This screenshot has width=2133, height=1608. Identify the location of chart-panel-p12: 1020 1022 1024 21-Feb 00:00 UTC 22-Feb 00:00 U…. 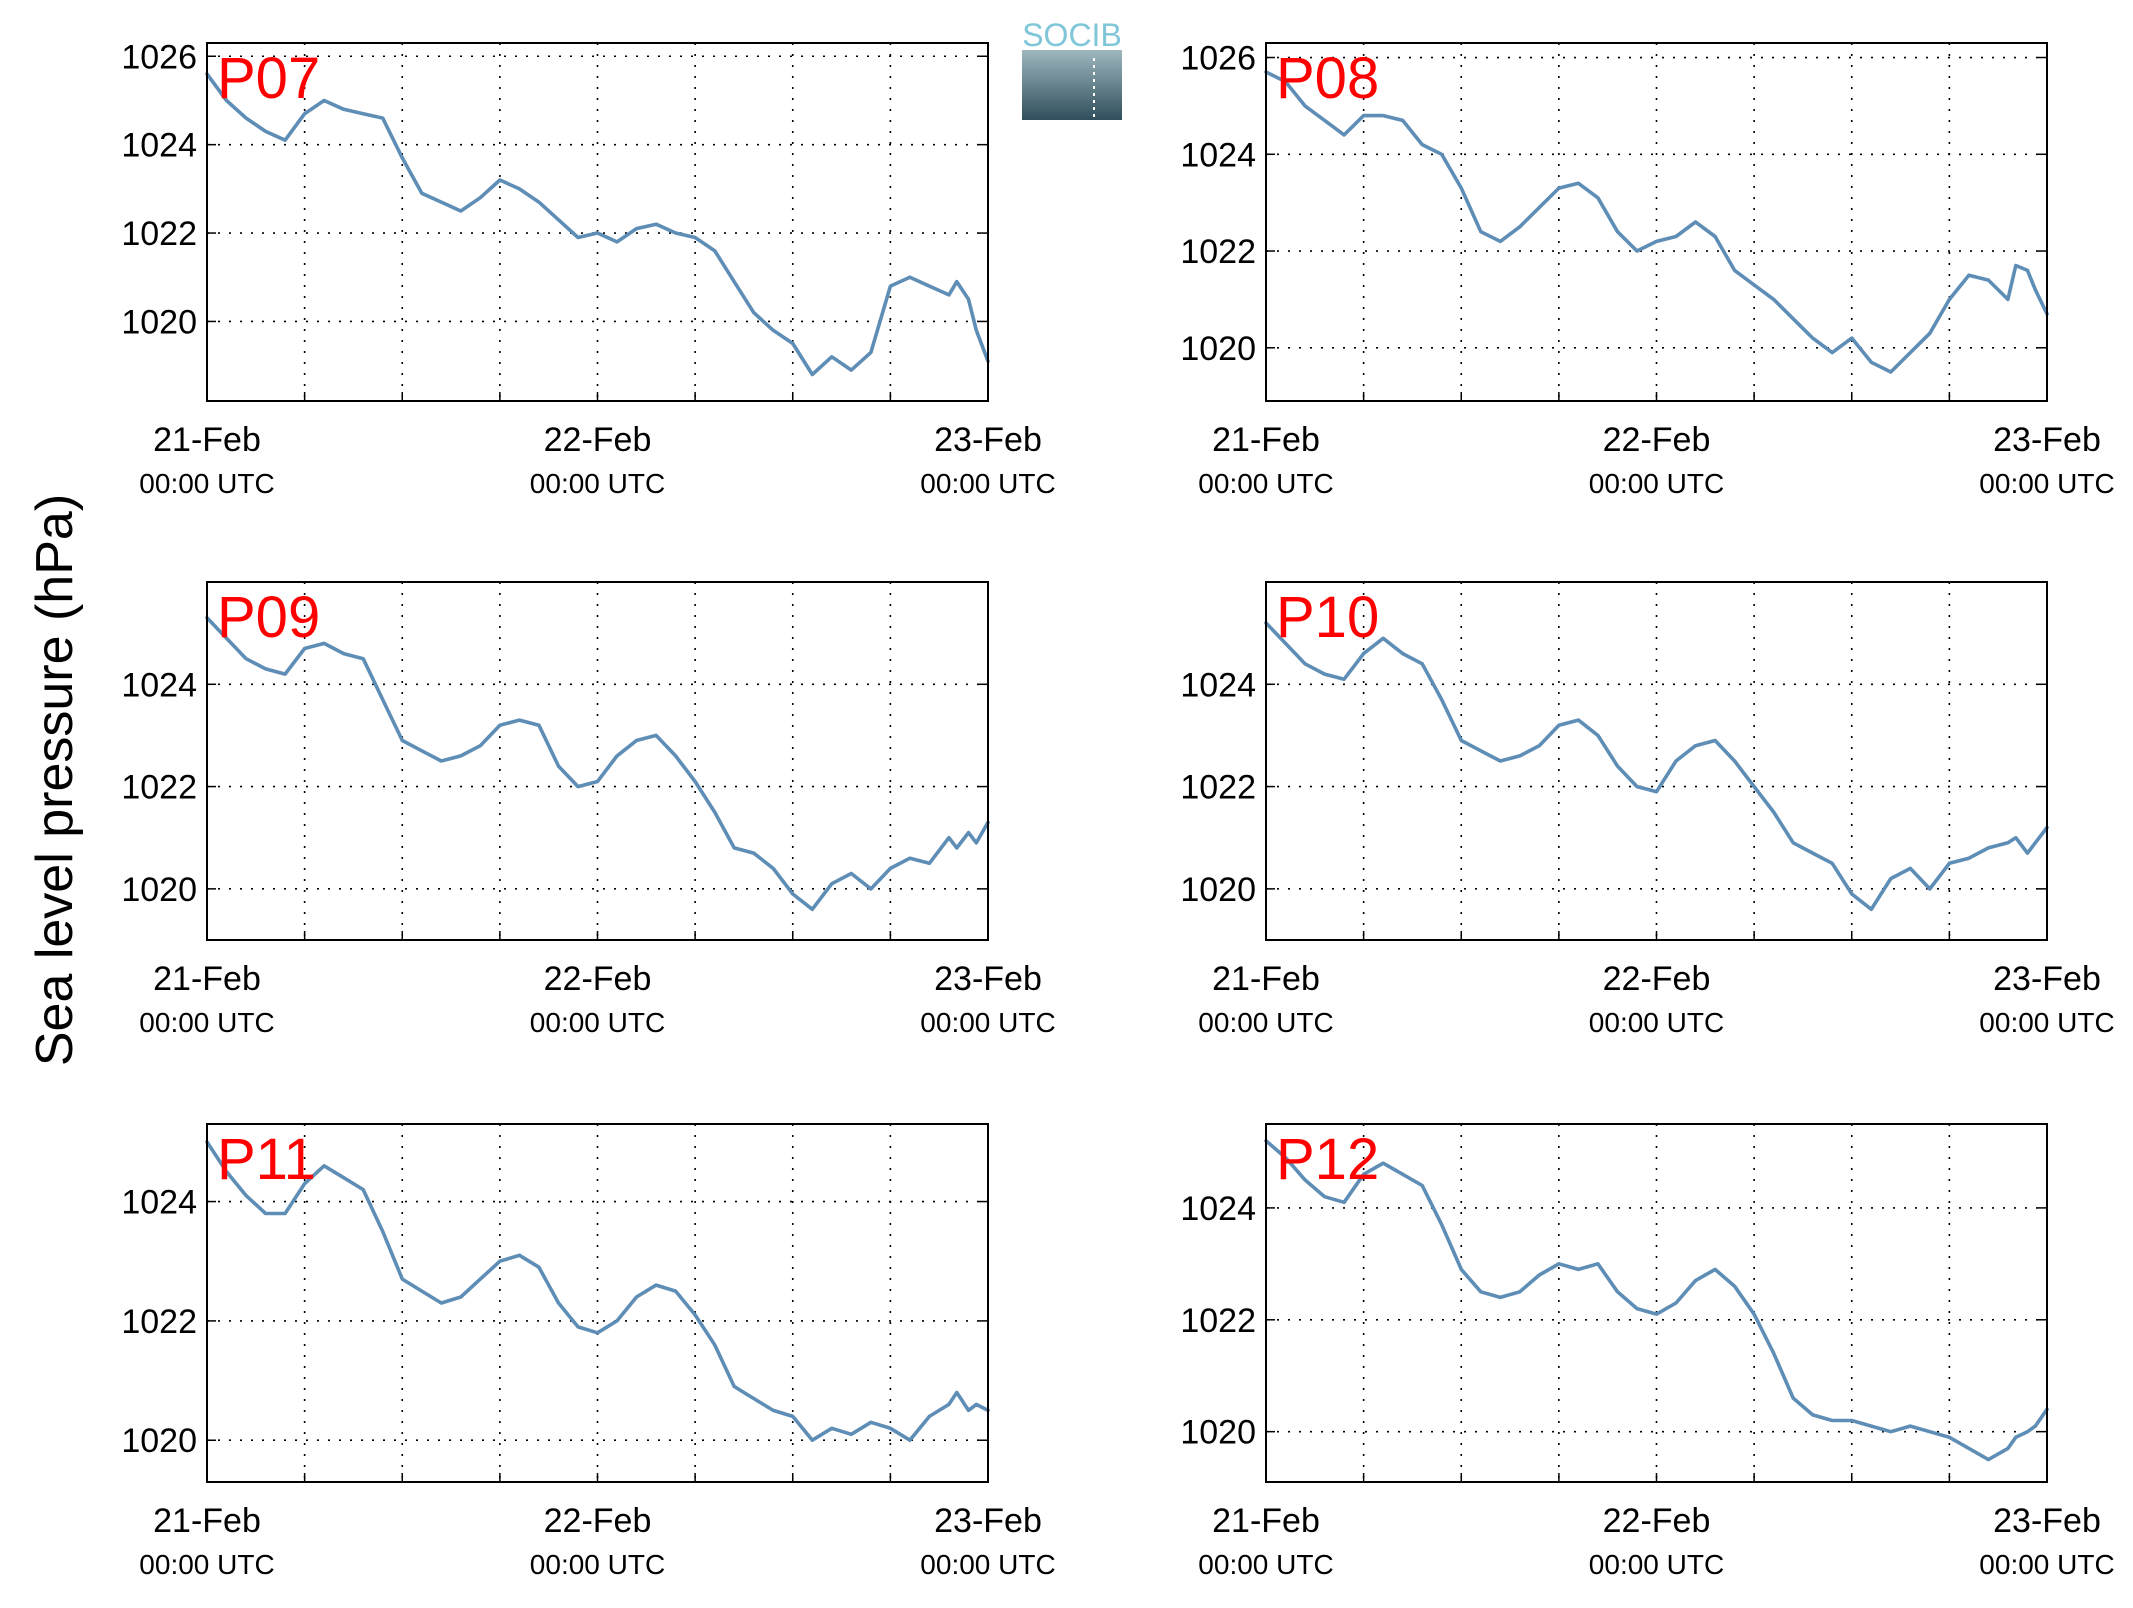
(1647, 1351).